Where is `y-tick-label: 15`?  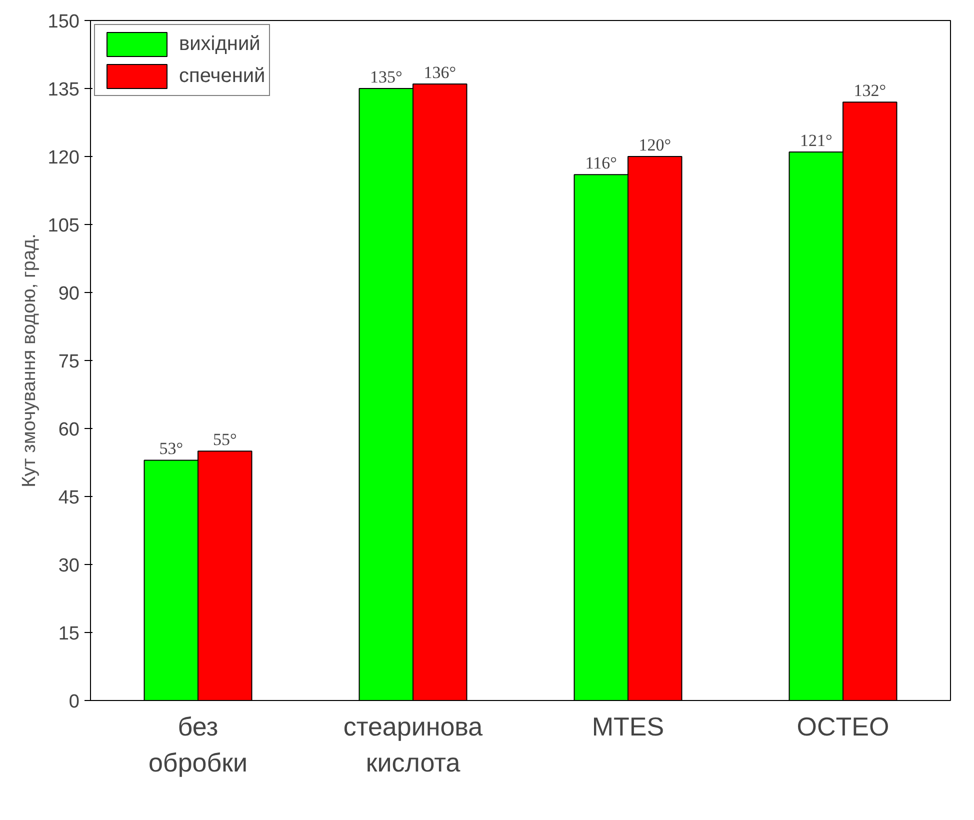 y-tick-label: 15 is located at coordinates (69, 634).